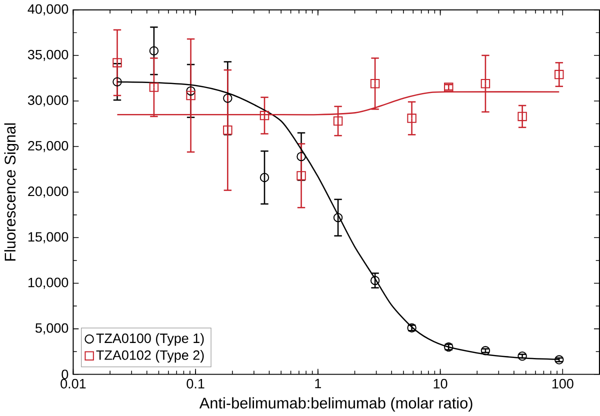 The image size is (600, 416). Describe the element at coordinates (563, 383) in the screenshot. I see `x-tick-label: 100` at that location.